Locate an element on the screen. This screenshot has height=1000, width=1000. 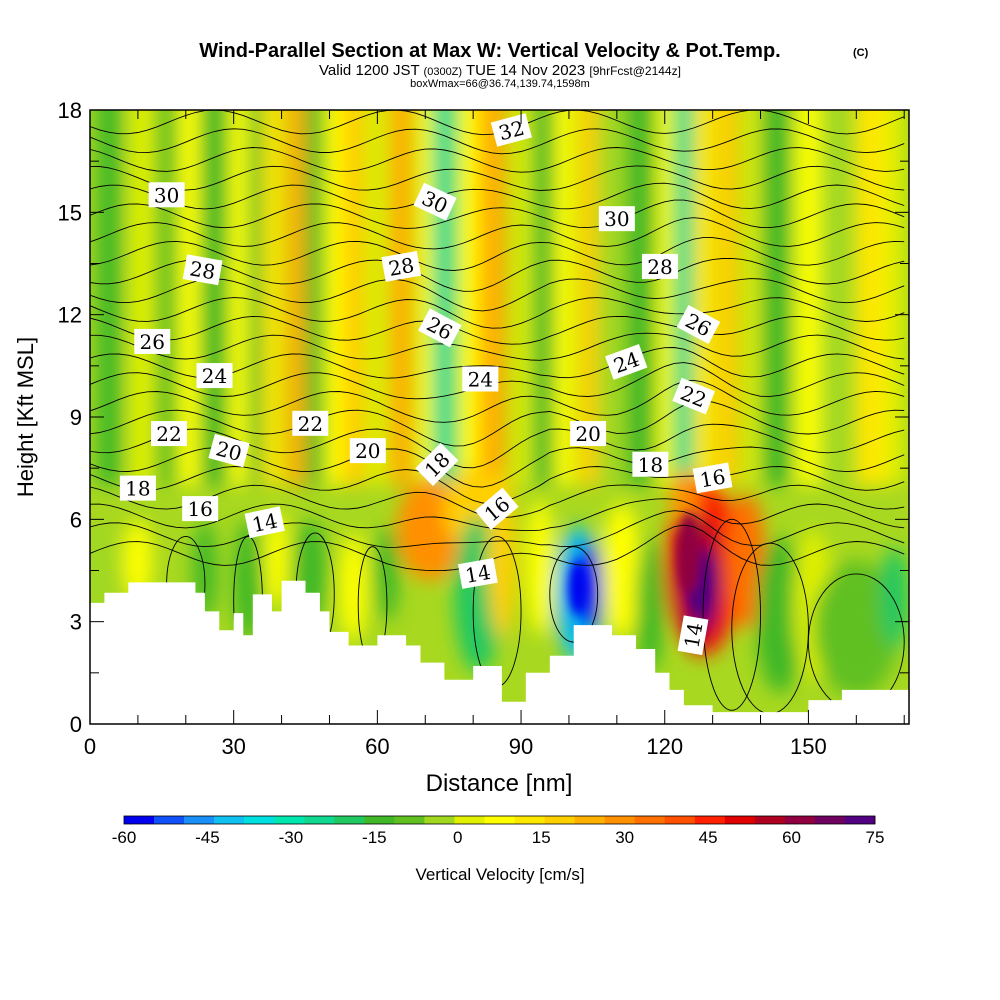
x-tick-label: 60 is located at coordinates (377, 746).